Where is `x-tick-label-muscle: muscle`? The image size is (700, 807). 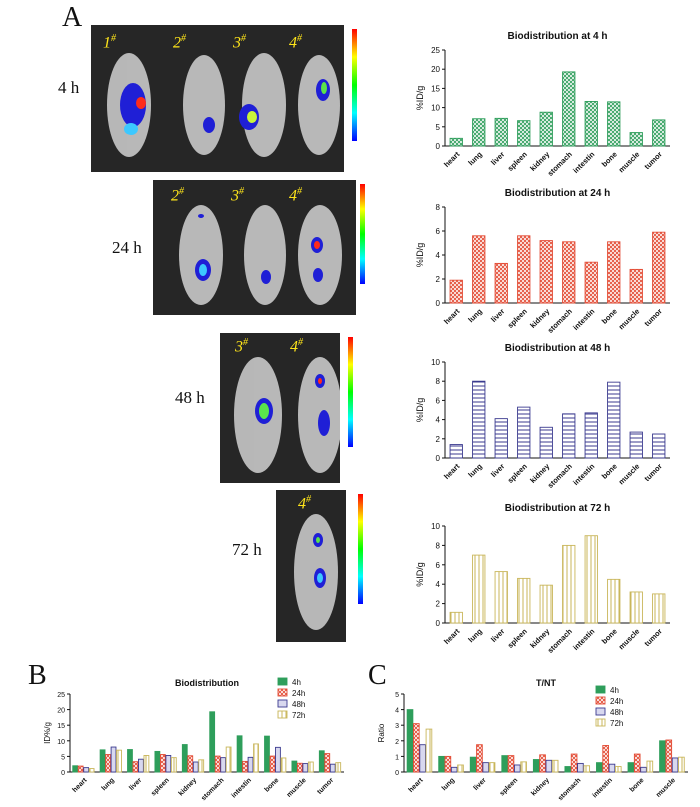 x-tick-label-muscle: muscle is located at coordinates (629, 474).